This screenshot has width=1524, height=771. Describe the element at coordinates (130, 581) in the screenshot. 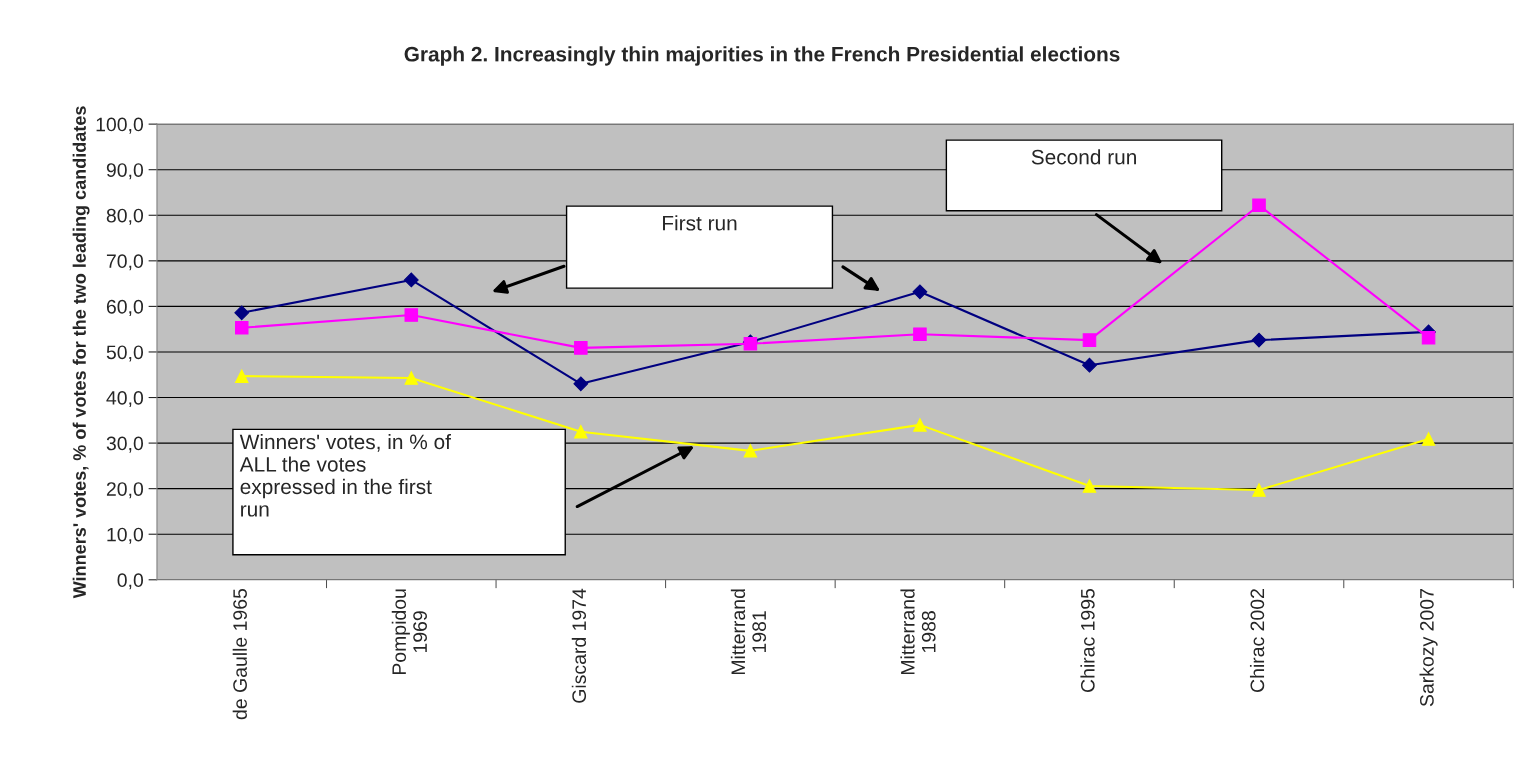

I see `y-tick-label: 0,0` at that location.